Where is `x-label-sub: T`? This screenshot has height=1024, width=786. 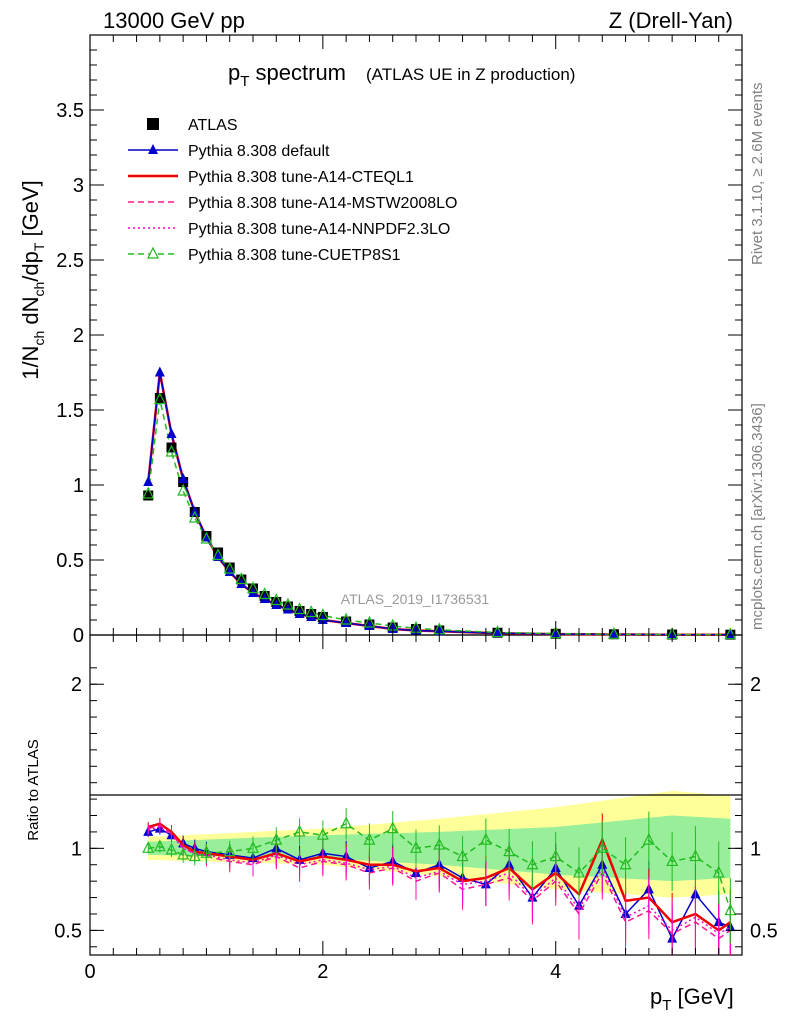 x-label-sub: T is located at coordinates (666, 1005).